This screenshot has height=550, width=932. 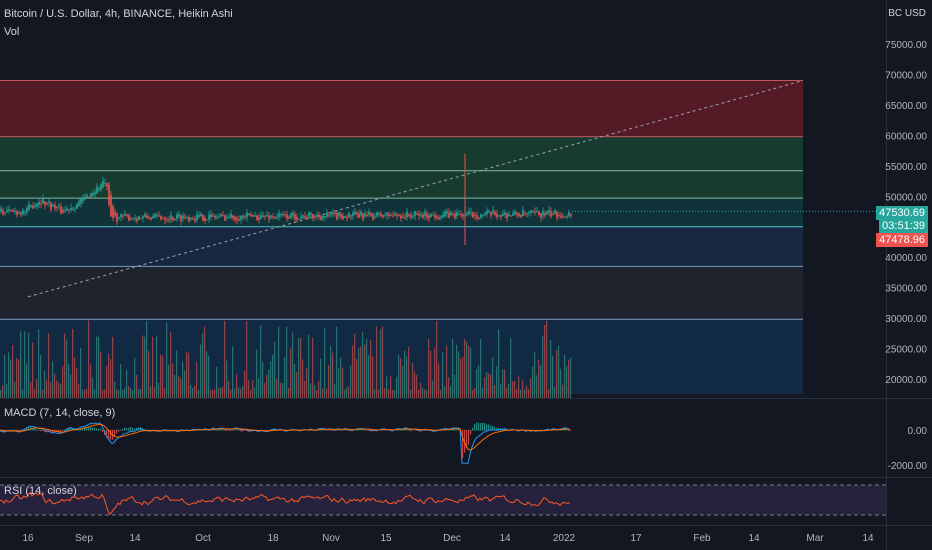 What do you see at coordinates (906, 167) in the screenshot?
I see `y-tick-label: 55000.00` at bounding box center [906, 167].